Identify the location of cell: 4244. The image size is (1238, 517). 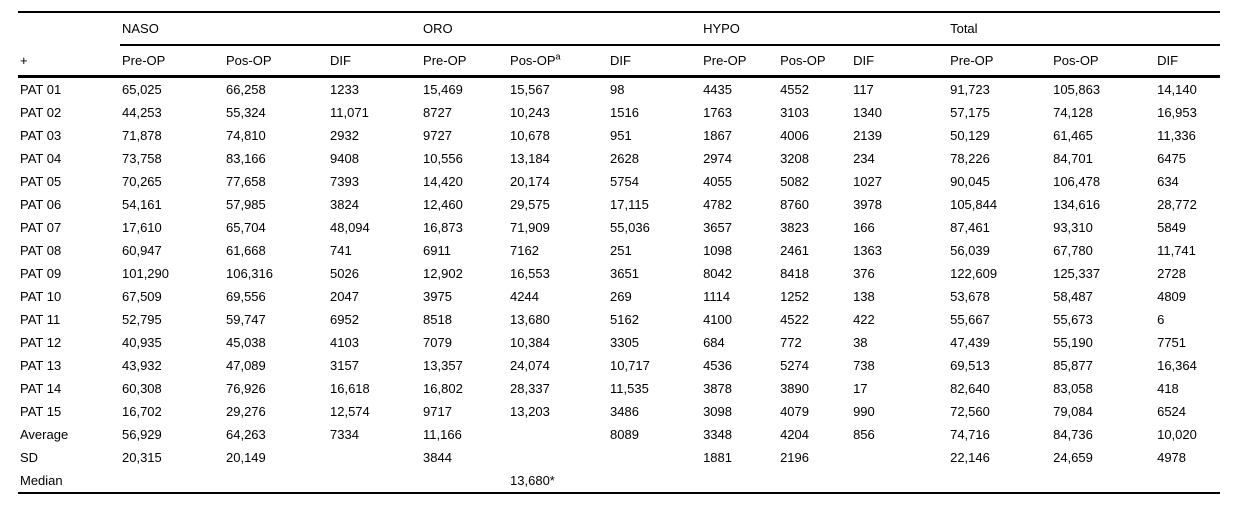
(524, 296).